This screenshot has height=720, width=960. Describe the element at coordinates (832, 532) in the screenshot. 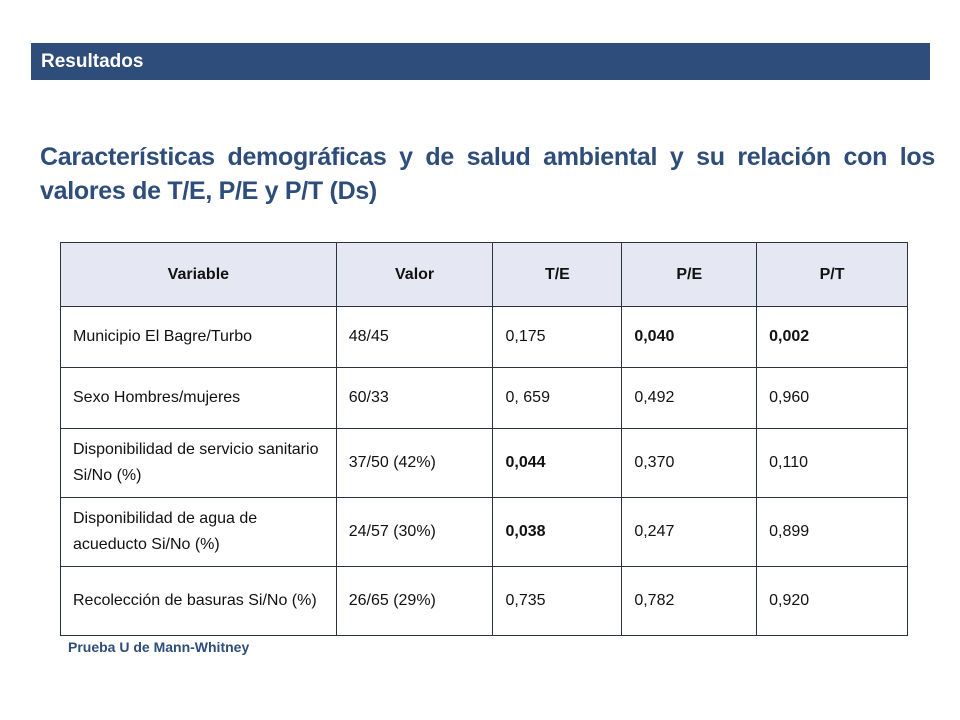

I see `cell-pt: 0,899` at that location.